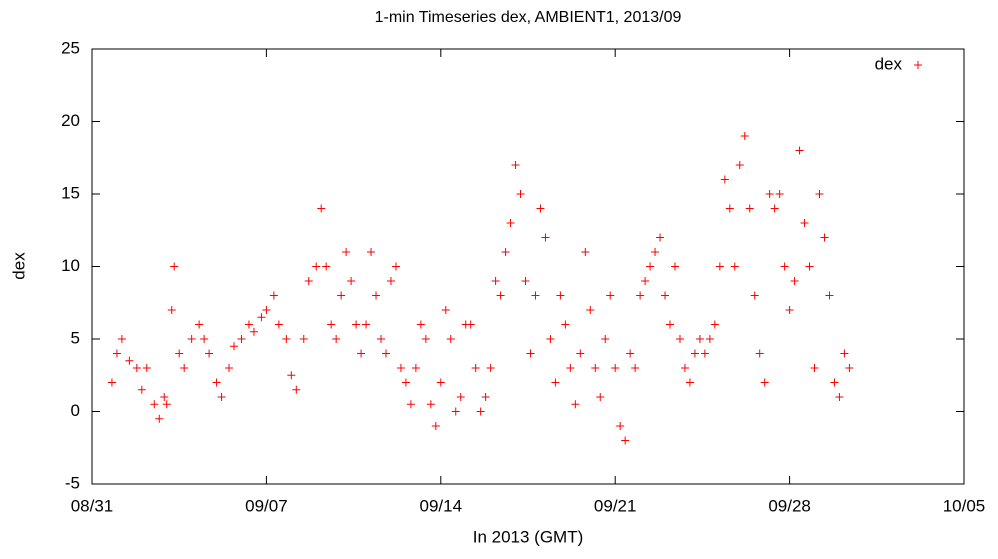  What do you see at coordinates (615, 505) in the screenshot?
I see `x-tick-label: 09/21` at bounding box center [615, 505].